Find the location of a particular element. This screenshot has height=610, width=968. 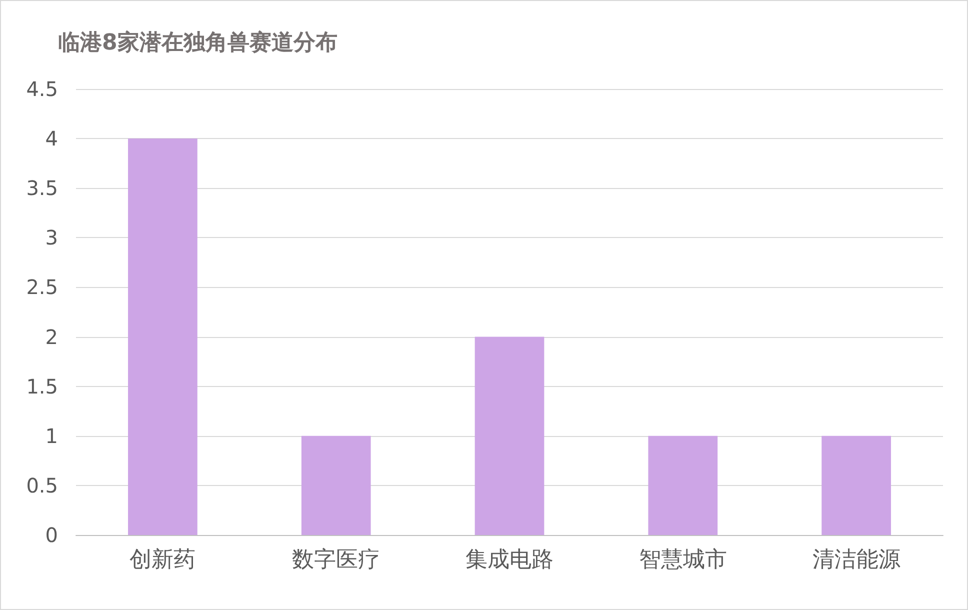

y-tick-label: 4 is located at coordinates (51, 138).